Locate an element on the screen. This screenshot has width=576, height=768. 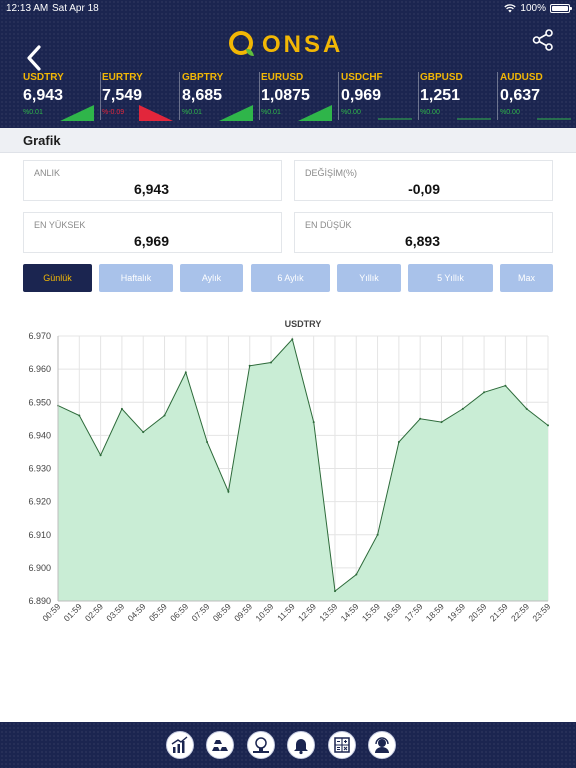
y-tick-label: 6.910 is located at coordinates (39, 535).